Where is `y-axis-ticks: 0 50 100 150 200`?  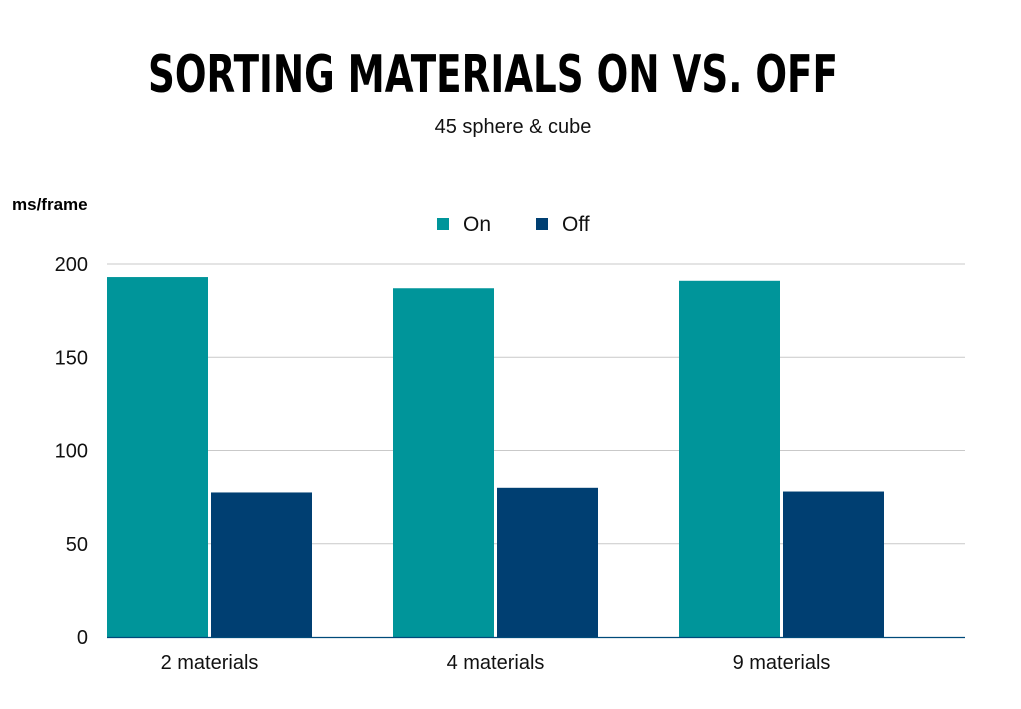 y-axis-ticks: 0 50 100 150 200 is located at coordinates (71, 451).